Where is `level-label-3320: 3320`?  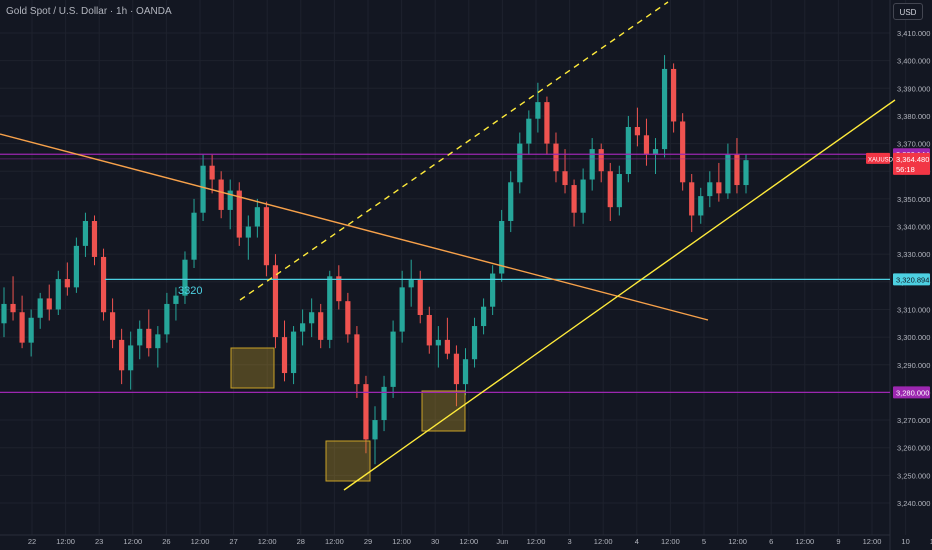 level-label-3320: 3320 is located at coordinates (190, 291).